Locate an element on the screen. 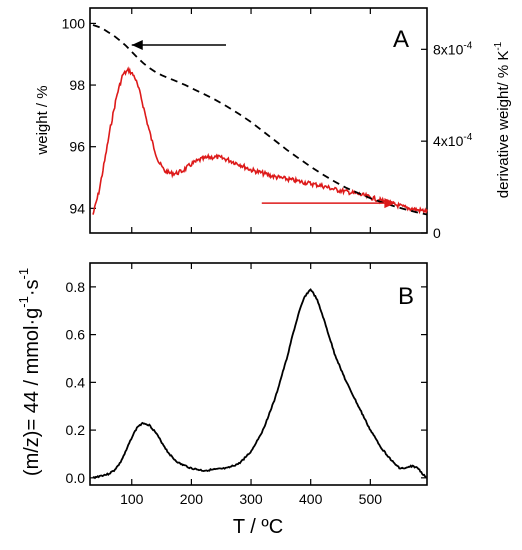  panel-a-letter: A is located at coordinates (401, 39).